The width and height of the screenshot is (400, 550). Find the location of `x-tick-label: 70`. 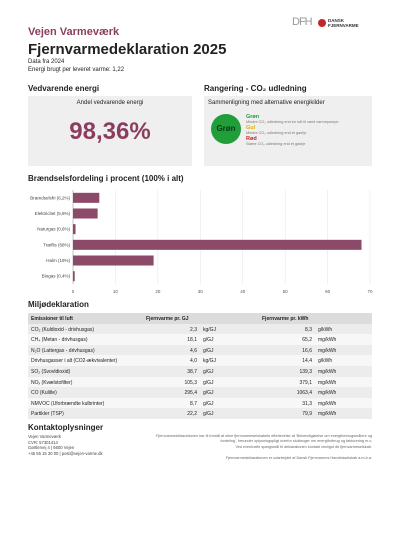

x-tick-label: 70 is located at coordinates (370, 291).